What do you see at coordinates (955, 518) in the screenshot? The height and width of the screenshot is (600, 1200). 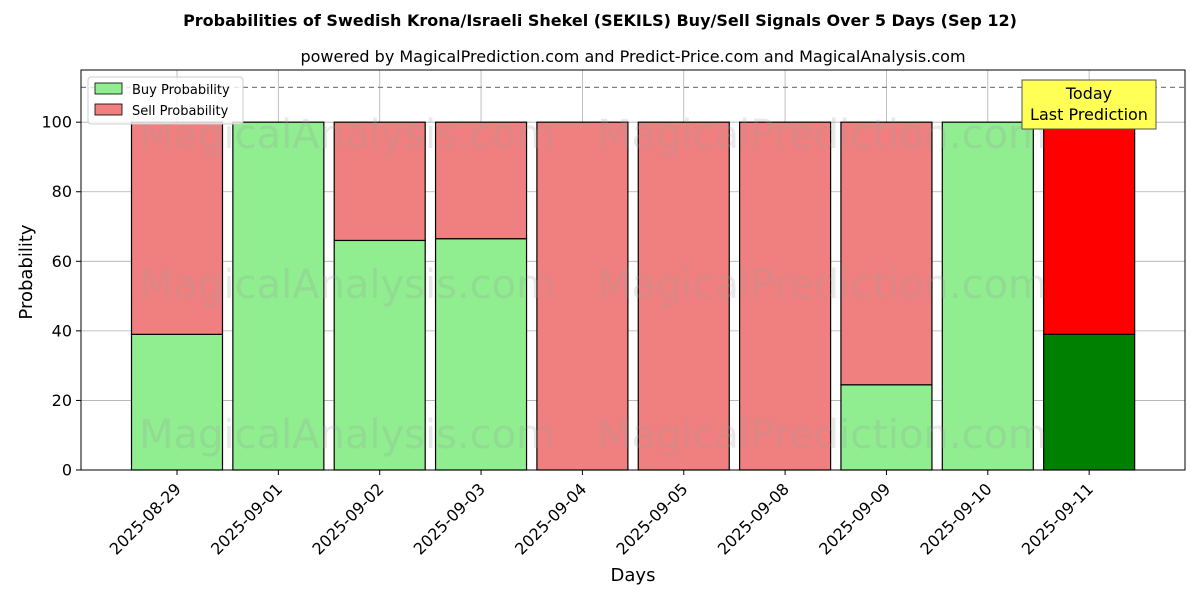 I see `x-tick-label: 2025-09-10` at bounding box center [955, 518].